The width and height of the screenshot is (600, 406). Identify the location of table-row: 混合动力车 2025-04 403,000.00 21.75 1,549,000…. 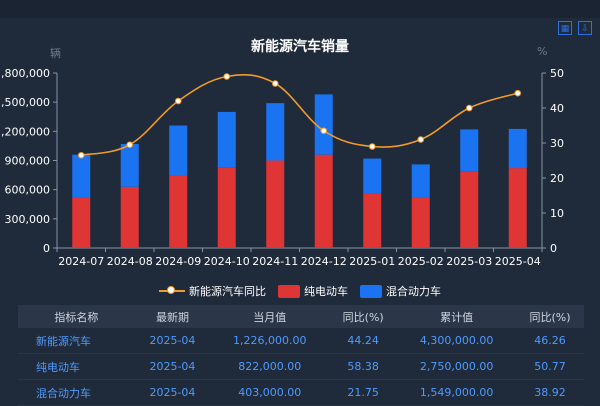
(301, 392).